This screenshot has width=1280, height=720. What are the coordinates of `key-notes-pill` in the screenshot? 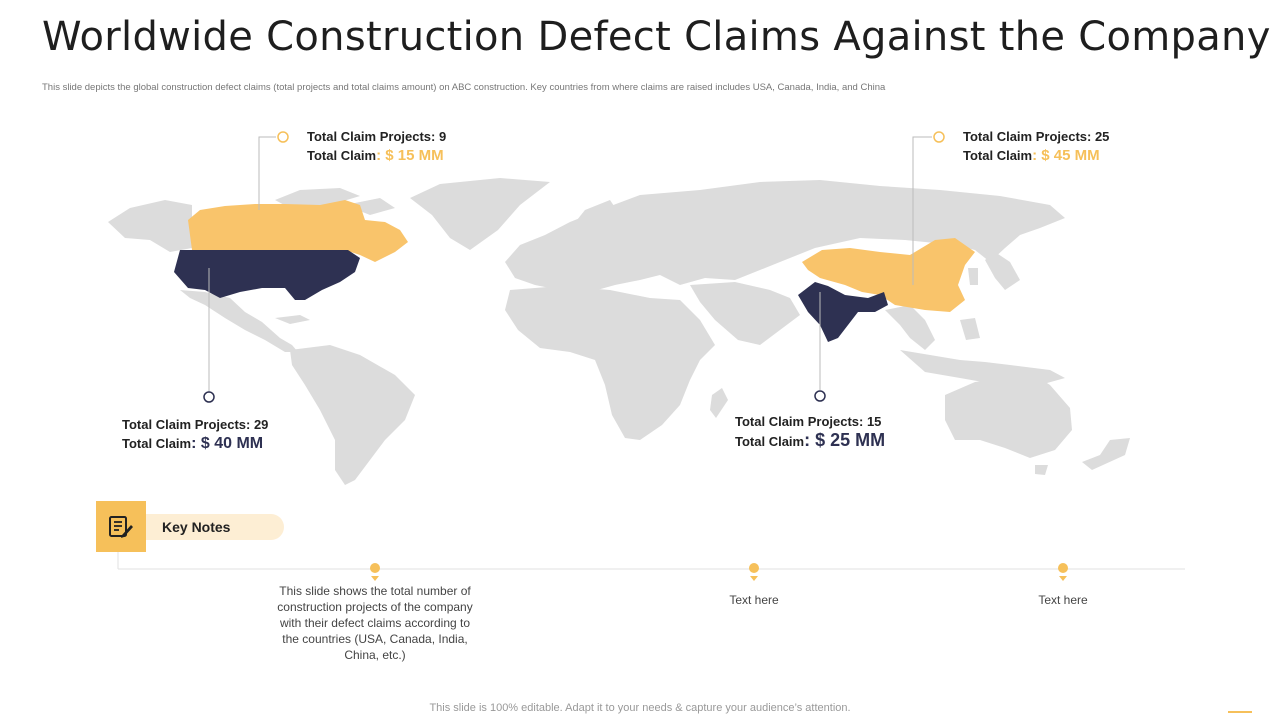 It's located at (212, 527).